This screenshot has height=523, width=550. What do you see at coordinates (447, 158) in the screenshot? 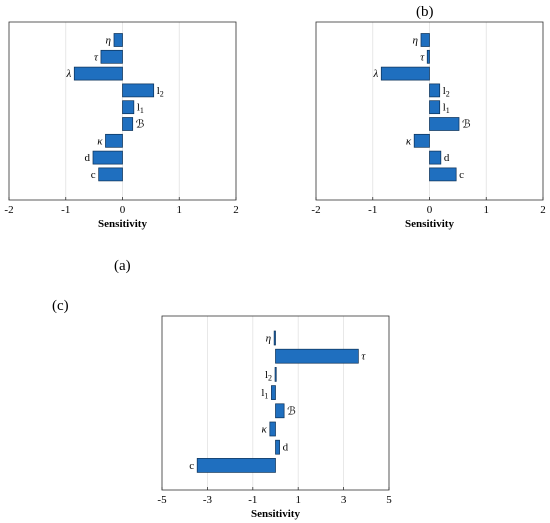
I see `bar-label-b-7: d` at bounding box center [447, 158].